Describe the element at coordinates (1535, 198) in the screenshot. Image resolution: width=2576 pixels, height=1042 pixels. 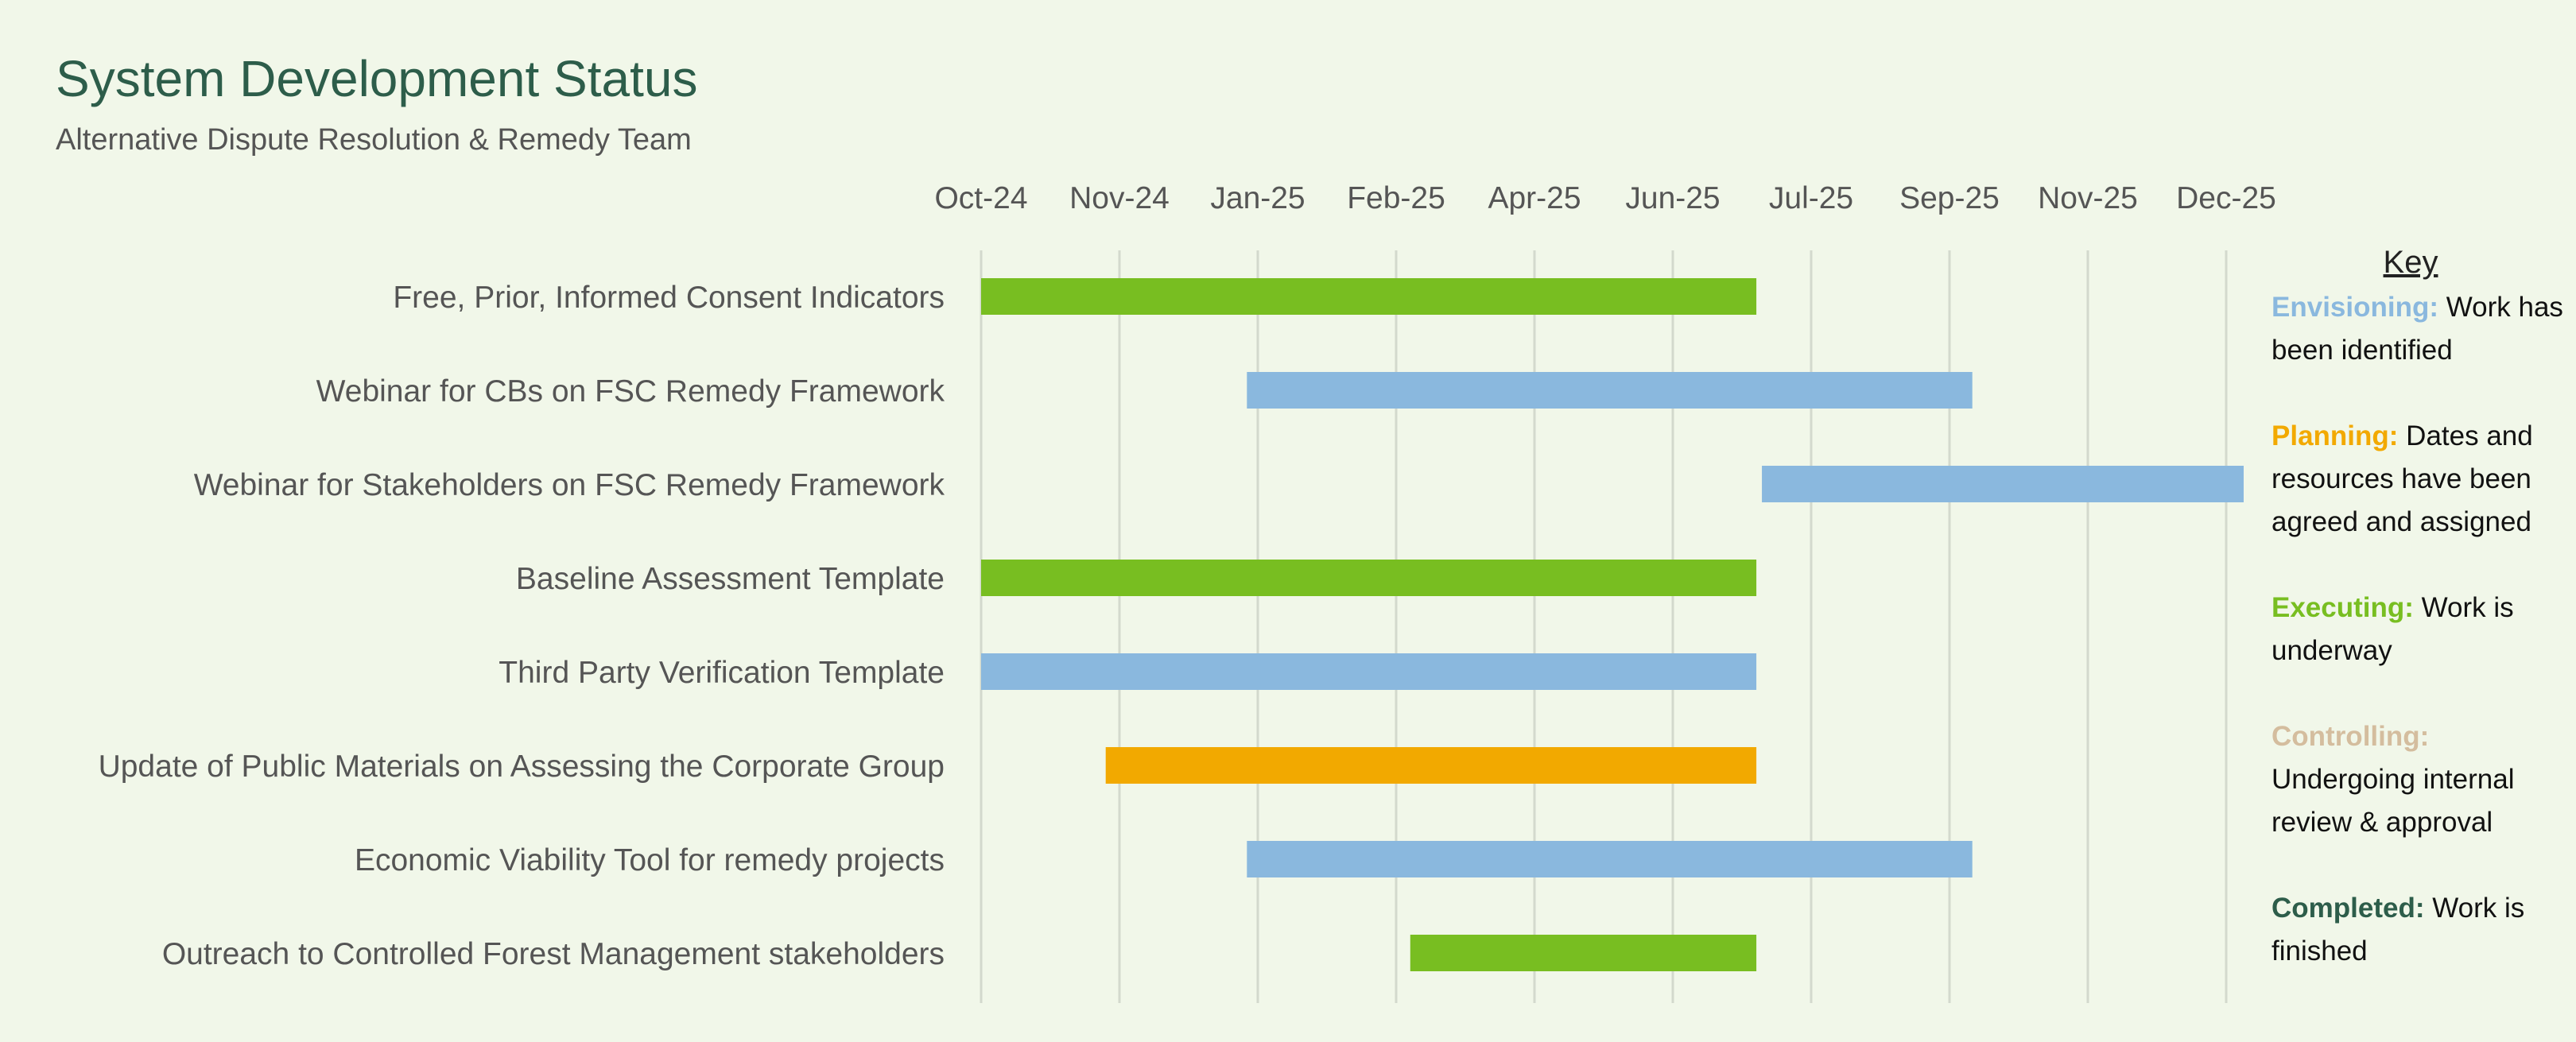
I see `x-tick-label: Apr-25` at that location.